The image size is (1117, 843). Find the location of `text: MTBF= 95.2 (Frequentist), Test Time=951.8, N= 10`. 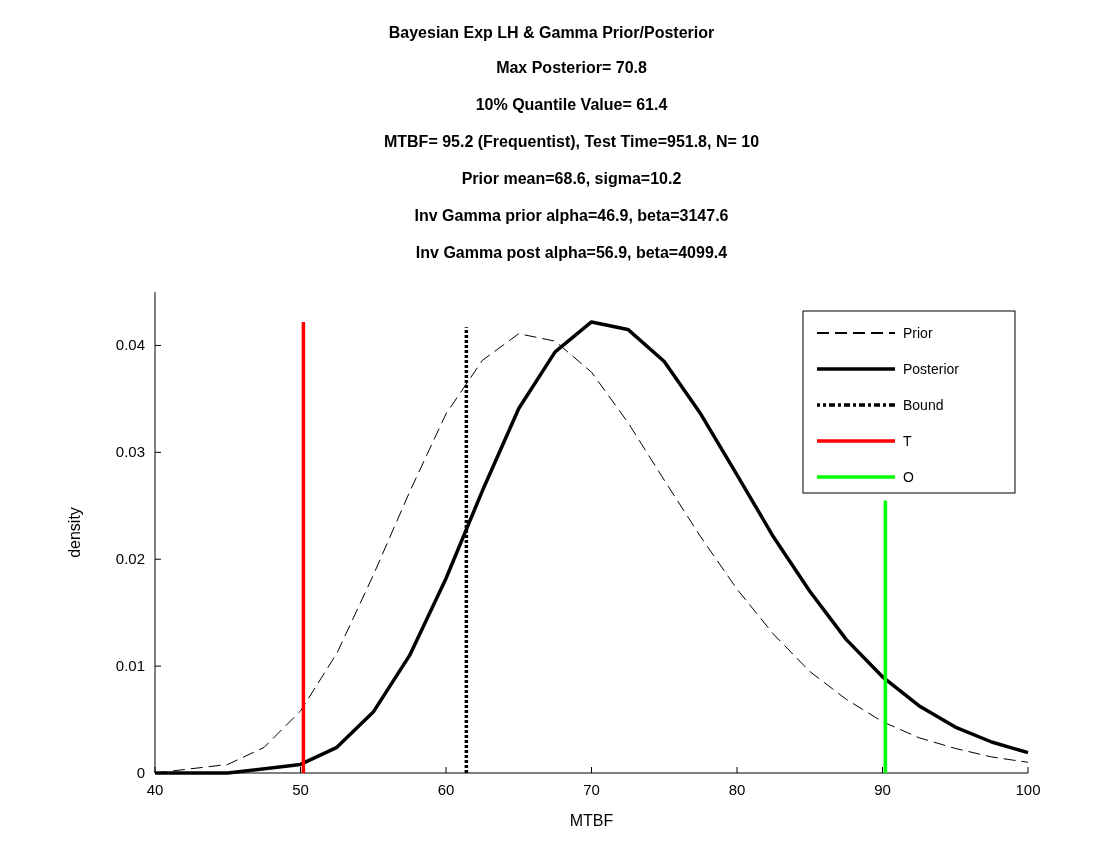

text: MTBF= 95.2 (Frequentist), Test Time=951.8, N= 10 is located at coordinates (571, 141).